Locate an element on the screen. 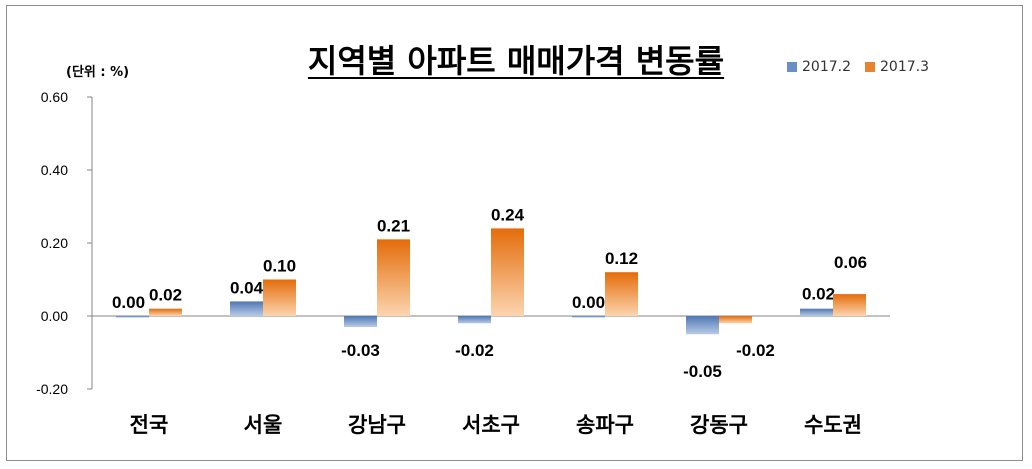 The image size is (1032, 469). data-label: 0.24 is located at coordinates (508, 214).